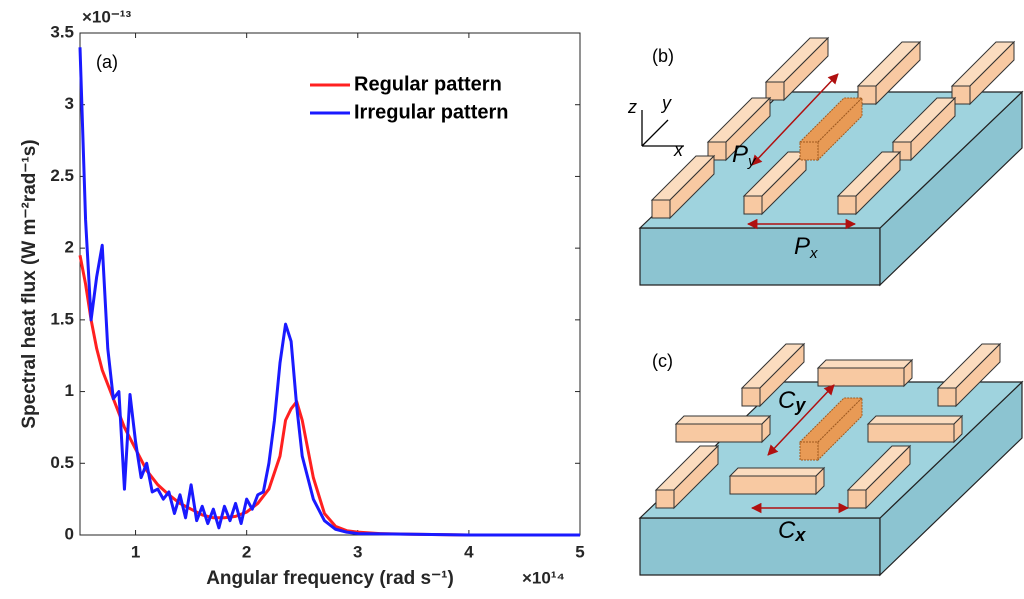 This screenshot has width=1024, height=599. What do you see at coordinates (62, 175) in the screenshot?
I see `y-tick-label: 2.5` at bounding box center [62, 175].